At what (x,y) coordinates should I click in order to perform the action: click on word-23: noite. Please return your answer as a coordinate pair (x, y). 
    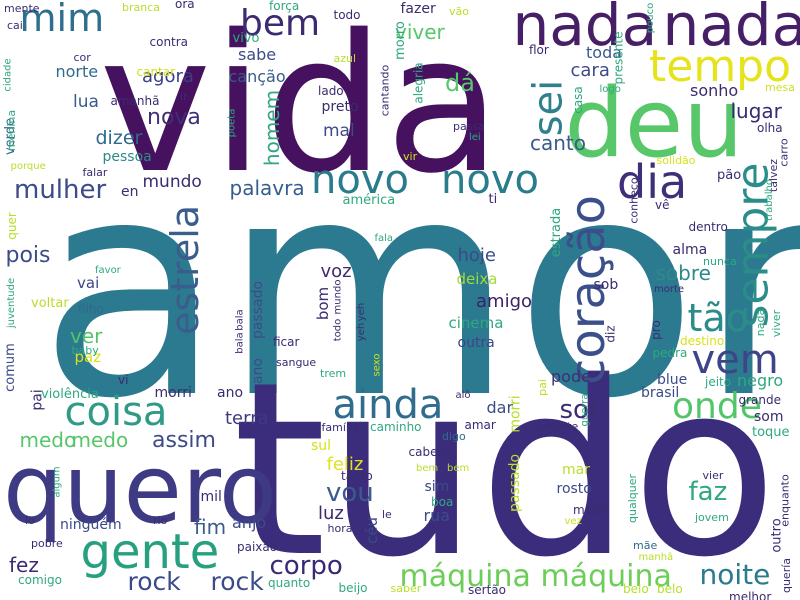
    Looking at the image, I should click on (735, 574).